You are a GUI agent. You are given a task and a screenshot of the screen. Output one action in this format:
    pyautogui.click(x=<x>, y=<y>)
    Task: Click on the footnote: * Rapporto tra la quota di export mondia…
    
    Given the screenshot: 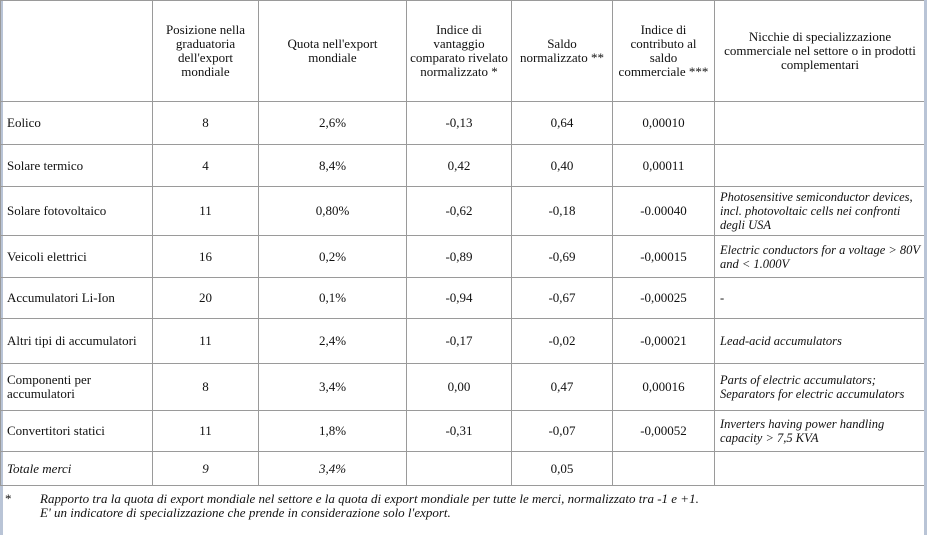 What is the action you would take?
    pyautogui.click(x=463, y=499)
    